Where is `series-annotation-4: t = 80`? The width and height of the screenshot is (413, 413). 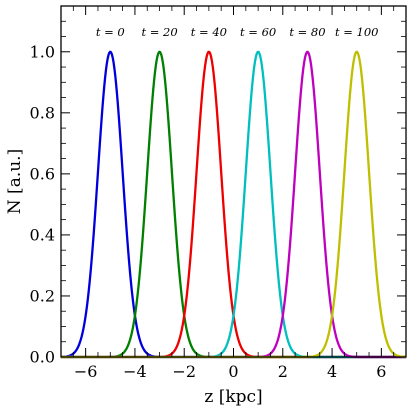
series-annotation-4: t = 80 is located at coordinates (307, 32).